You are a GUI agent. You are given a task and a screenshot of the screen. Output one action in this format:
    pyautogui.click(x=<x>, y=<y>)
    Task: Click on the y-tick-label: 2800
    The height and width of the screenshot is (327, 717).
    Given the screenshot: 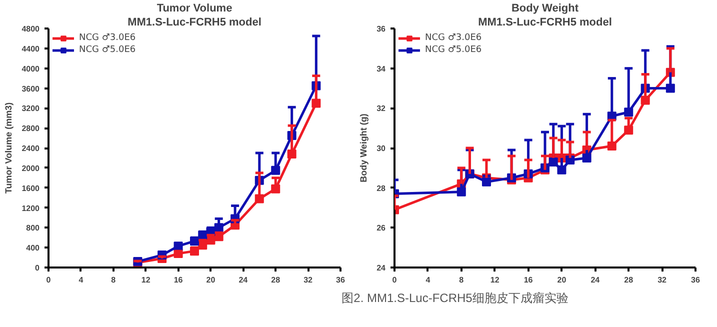 What is the action you would take?
    pyautogui.click(x=31, y=129)
    